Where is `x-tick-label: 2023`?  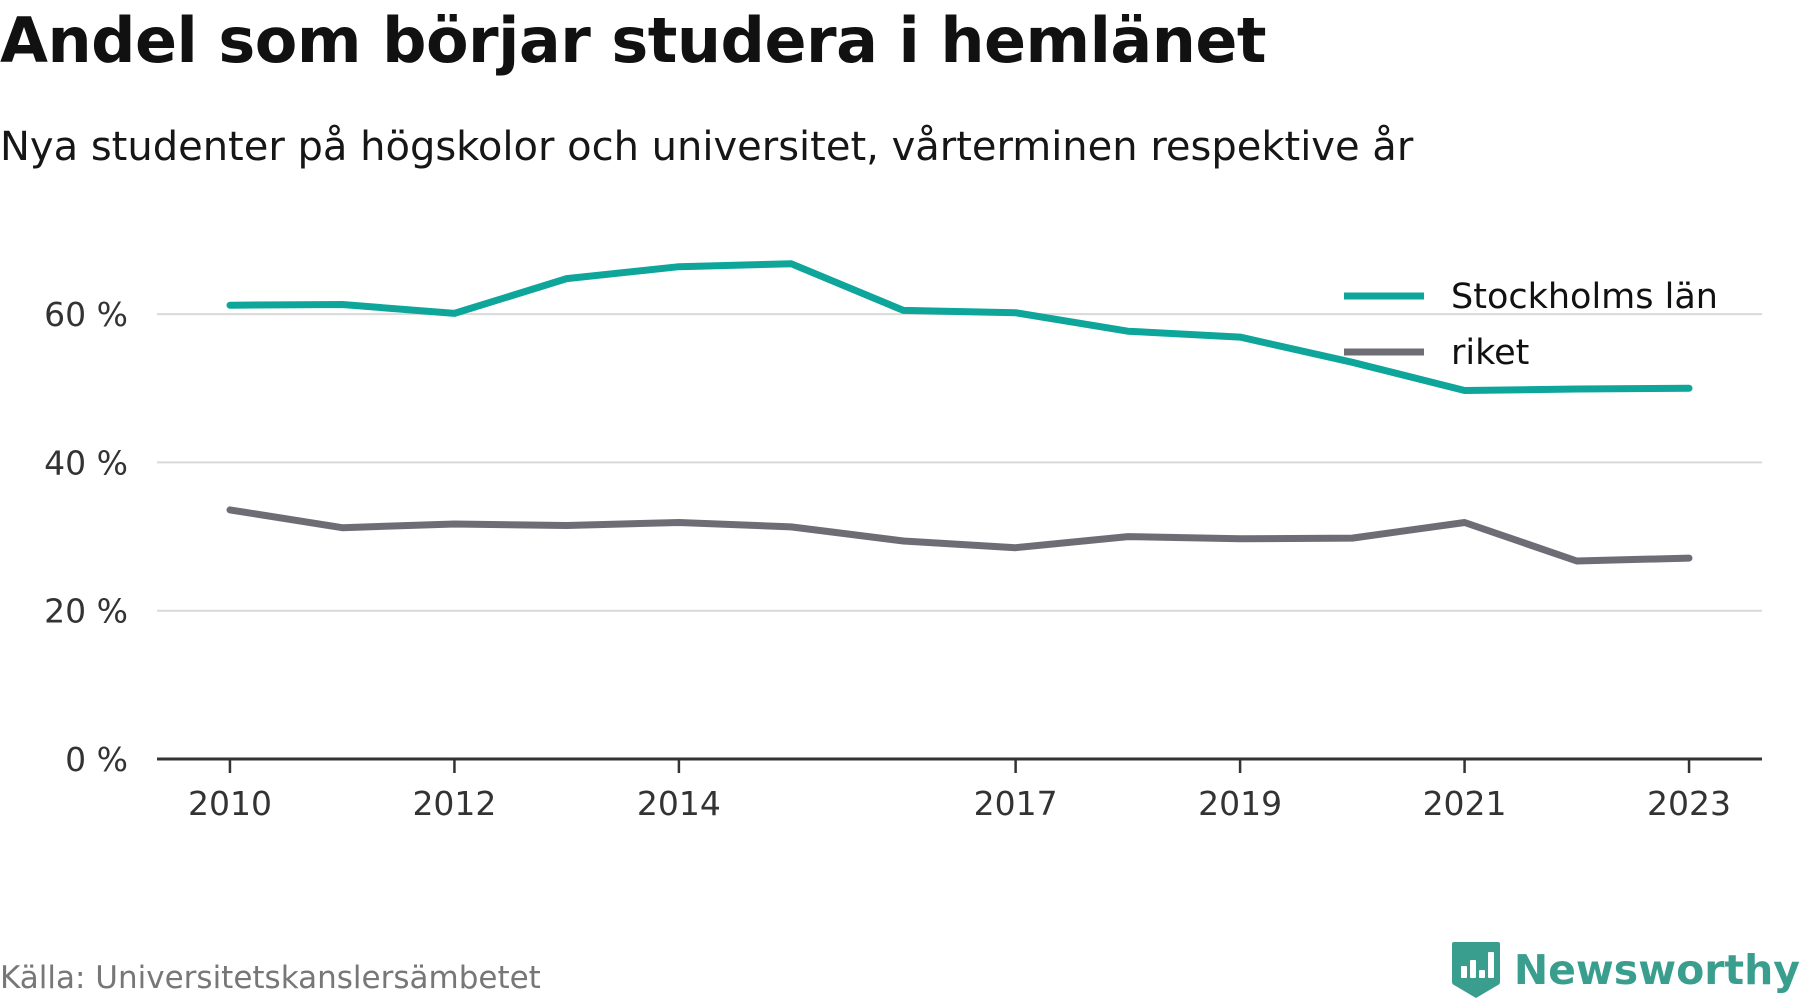 x-tick-label: 2023 is located at coordinates (1689, 803).